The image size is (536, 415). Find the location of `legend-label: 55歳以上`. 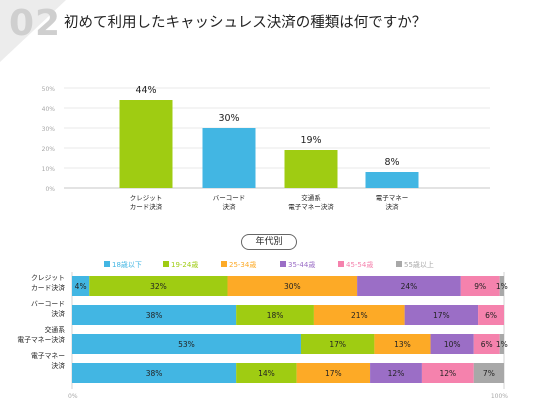

legend-label: 55歳以上 is located at coordinates (419, 264).